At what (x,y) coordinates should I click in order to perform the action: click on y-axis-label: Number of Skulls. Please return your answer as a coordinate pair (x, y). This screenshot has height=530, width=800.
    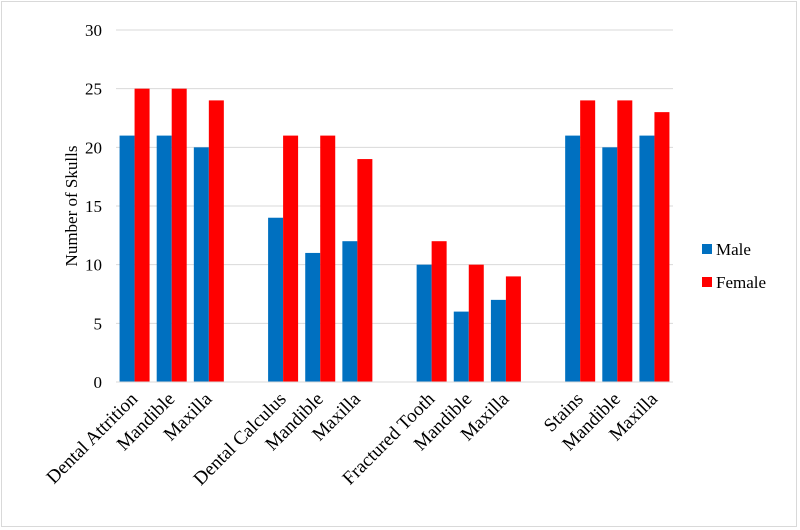
    Looking at the image, I should click on (71, 206).